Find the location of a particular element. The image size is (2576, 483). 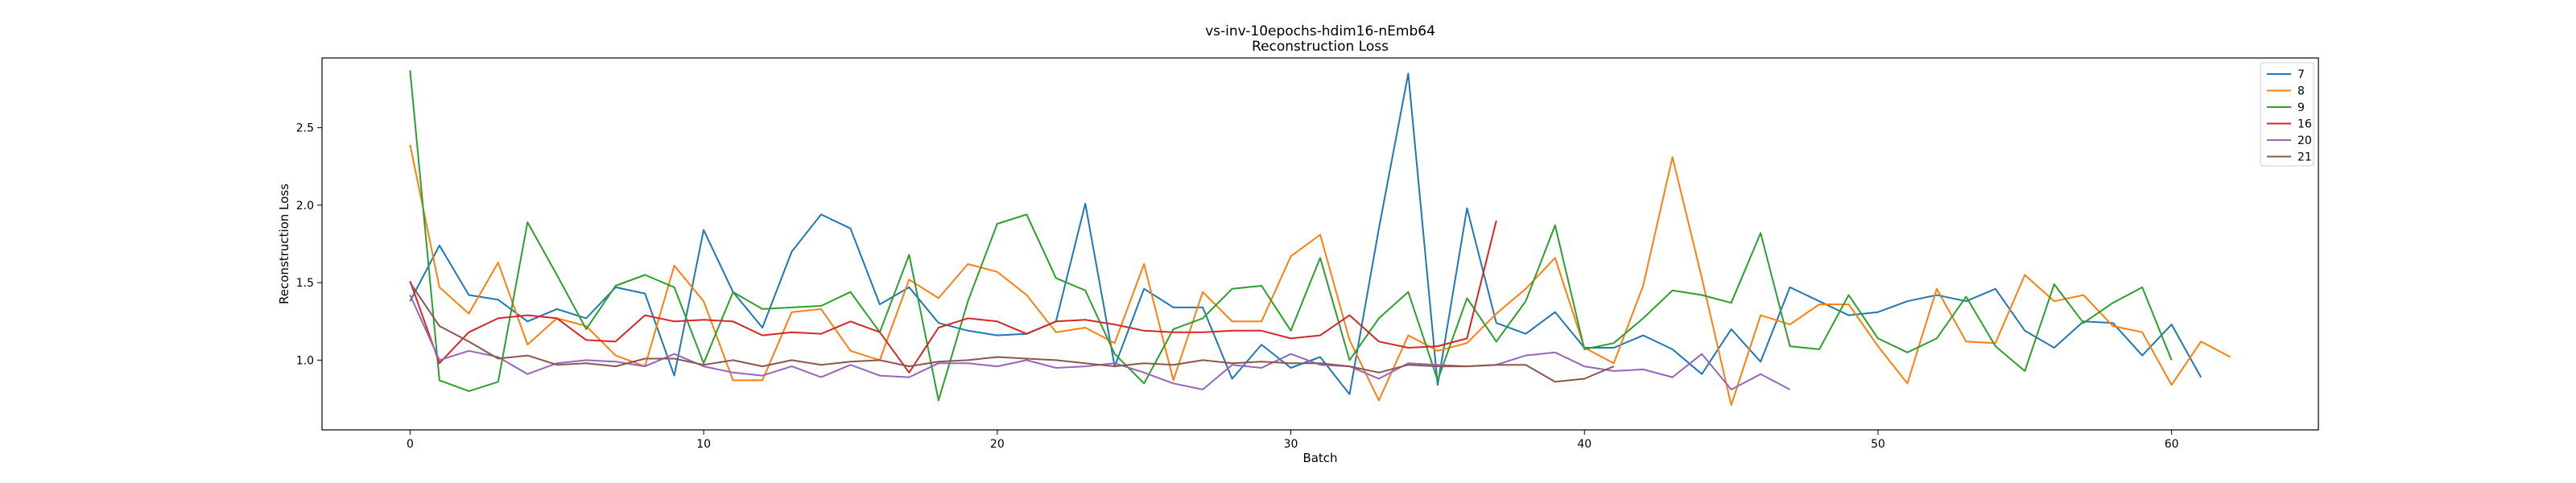

y-tick-label: 2.0 is located at coordinates (305, 206).